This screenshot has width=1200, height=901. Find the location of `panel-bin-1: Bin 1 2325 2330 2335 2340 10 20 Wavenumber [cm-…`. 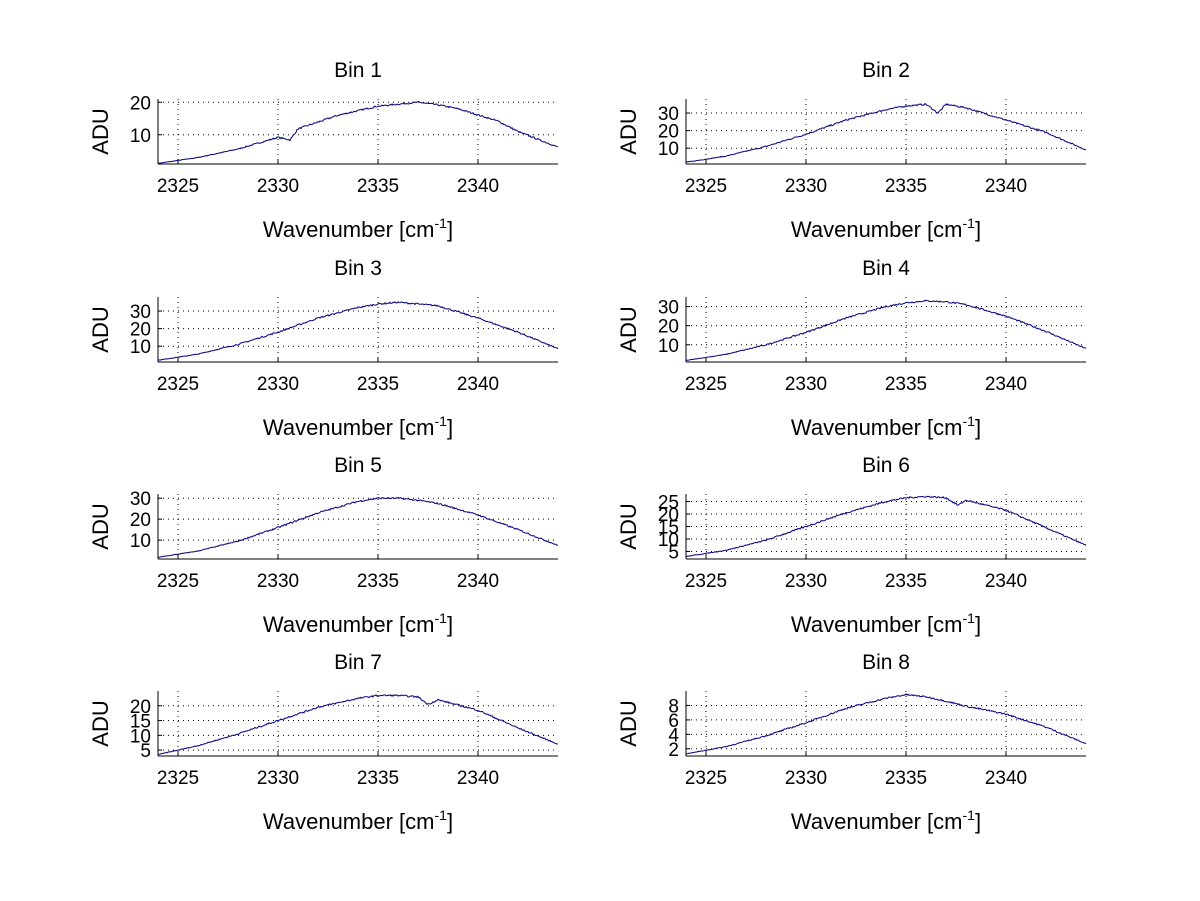

panel-bin-1: Bin 1 2325 2330 2335 2340 10 20 Wavenumber [cm-… is located at coordinates (323, 150).